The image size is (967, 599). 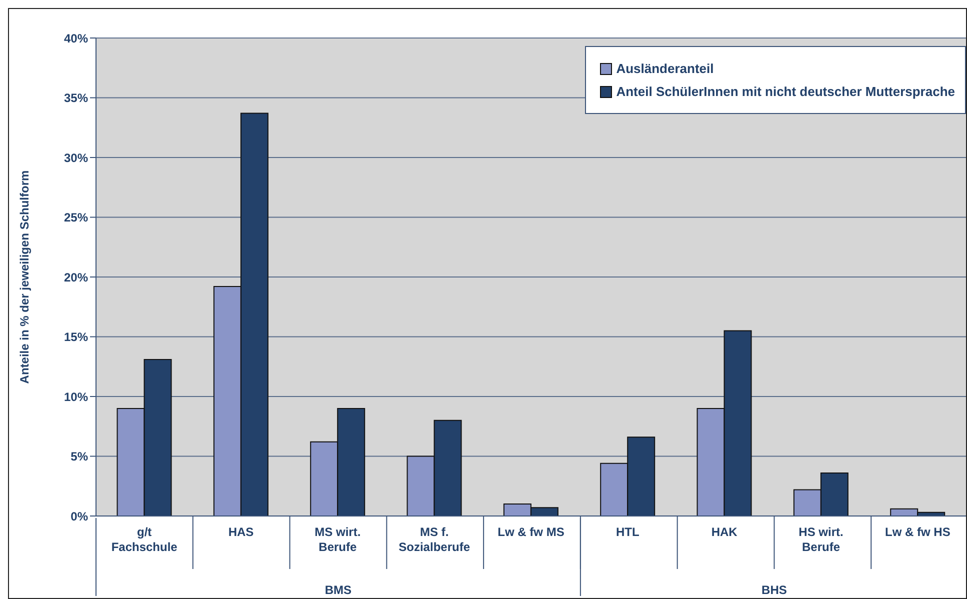 I want to click on x-tick-label: HS wirt. Berufe, so click(x=821, y=539).